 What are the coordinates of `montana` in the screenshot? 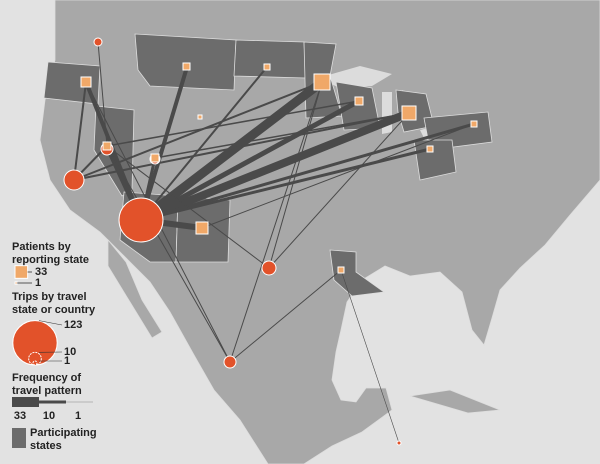 It's located at (185, 62).